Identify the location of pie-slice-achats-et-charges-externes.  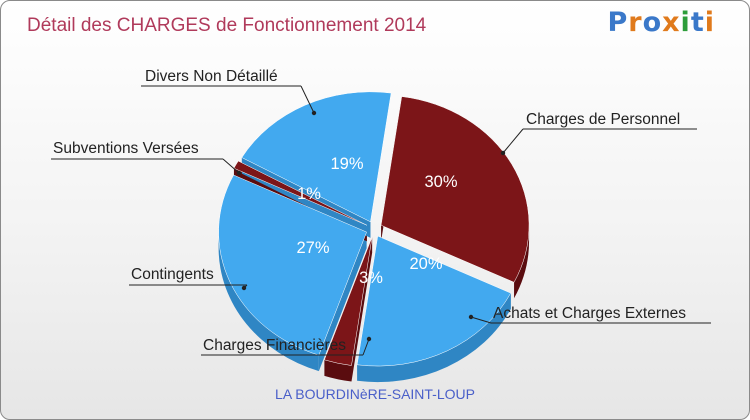
(434, 301).